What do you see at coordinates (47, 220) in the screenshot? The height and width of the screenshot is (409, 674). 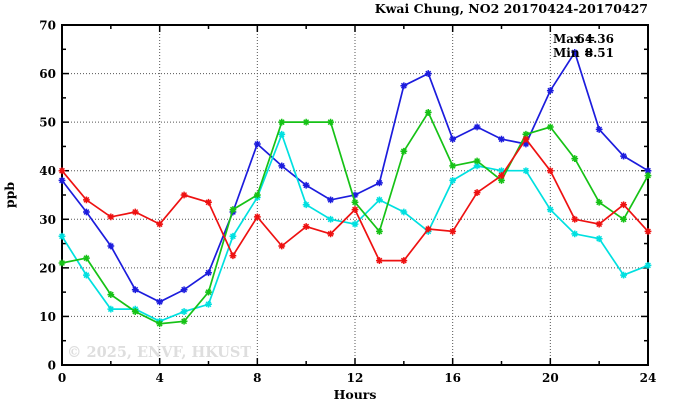 I see `y-tick-label: 30` at bounding box center [47, 220].